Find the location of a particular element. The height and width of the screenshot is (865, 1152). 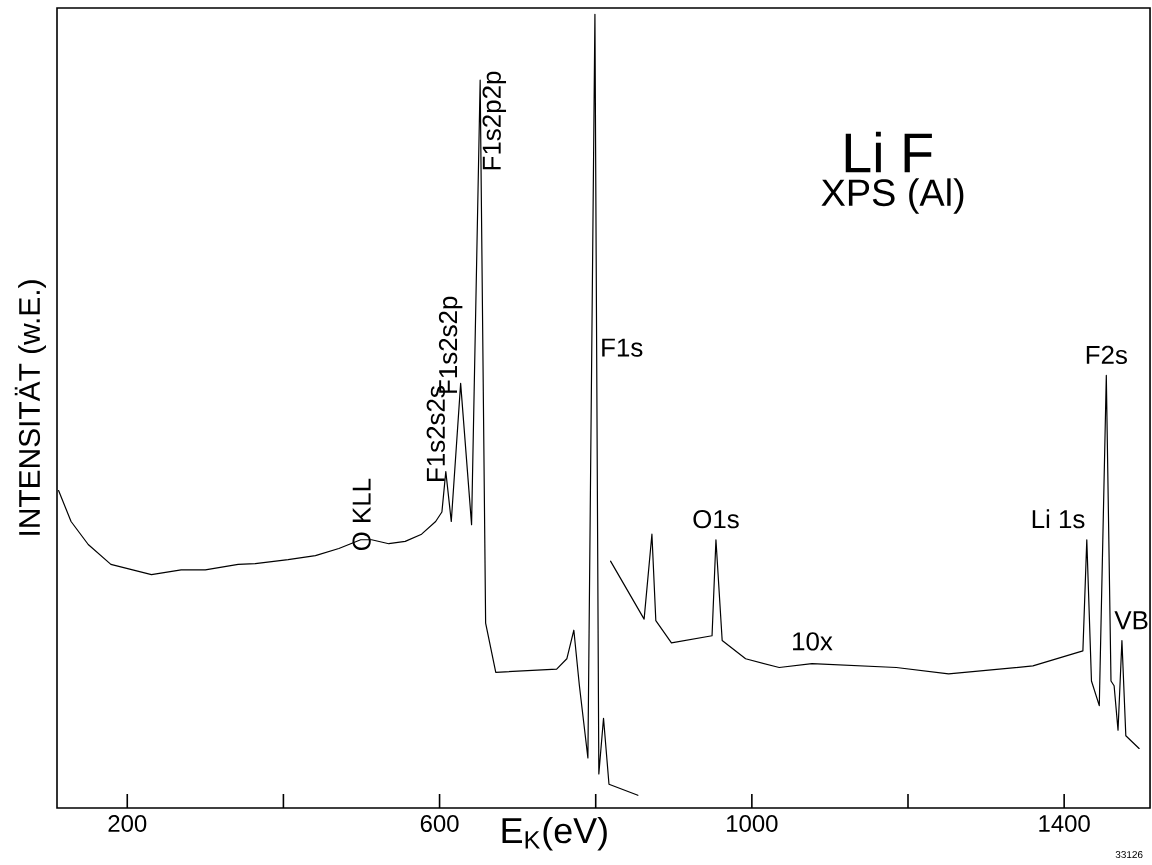

annotation: Li 1s is located at coordinates (1058, 519).